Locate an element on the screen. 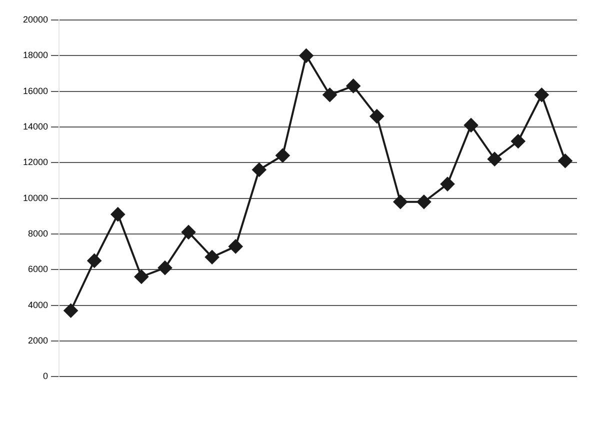  y-tick-label: 20000 is located at coordinates (35, 19).